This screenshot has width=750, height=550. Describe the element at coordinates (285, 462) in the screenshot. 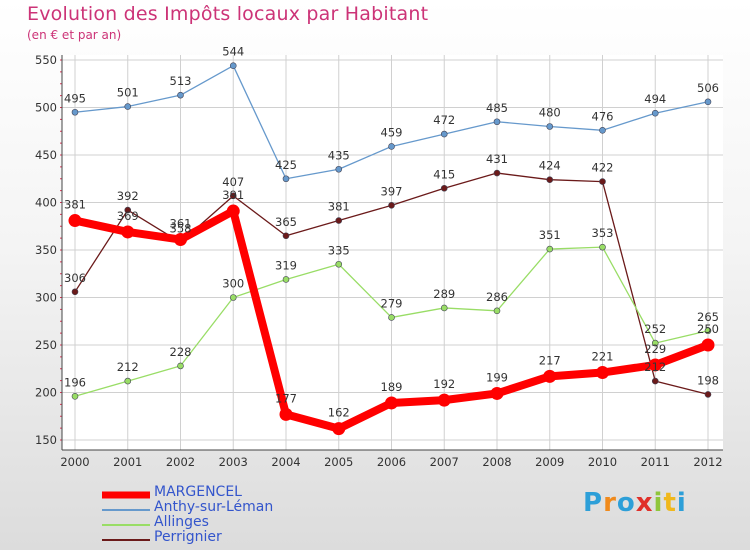

I see `x-tick-label: 2004` at that location.